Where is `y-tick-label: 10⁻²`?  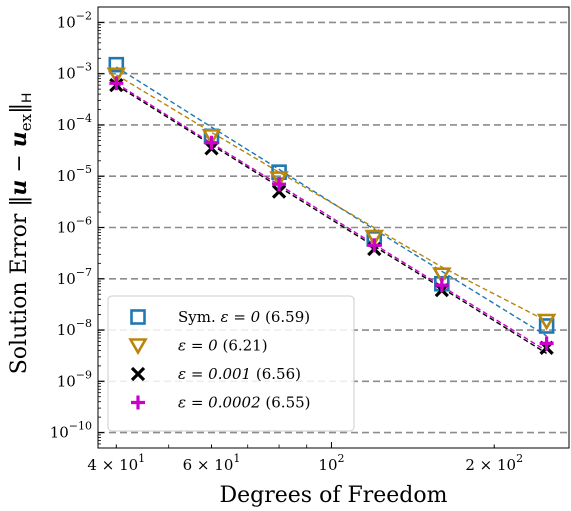
y-tick-label: 10⁻² is located at coordinates (74, 20).